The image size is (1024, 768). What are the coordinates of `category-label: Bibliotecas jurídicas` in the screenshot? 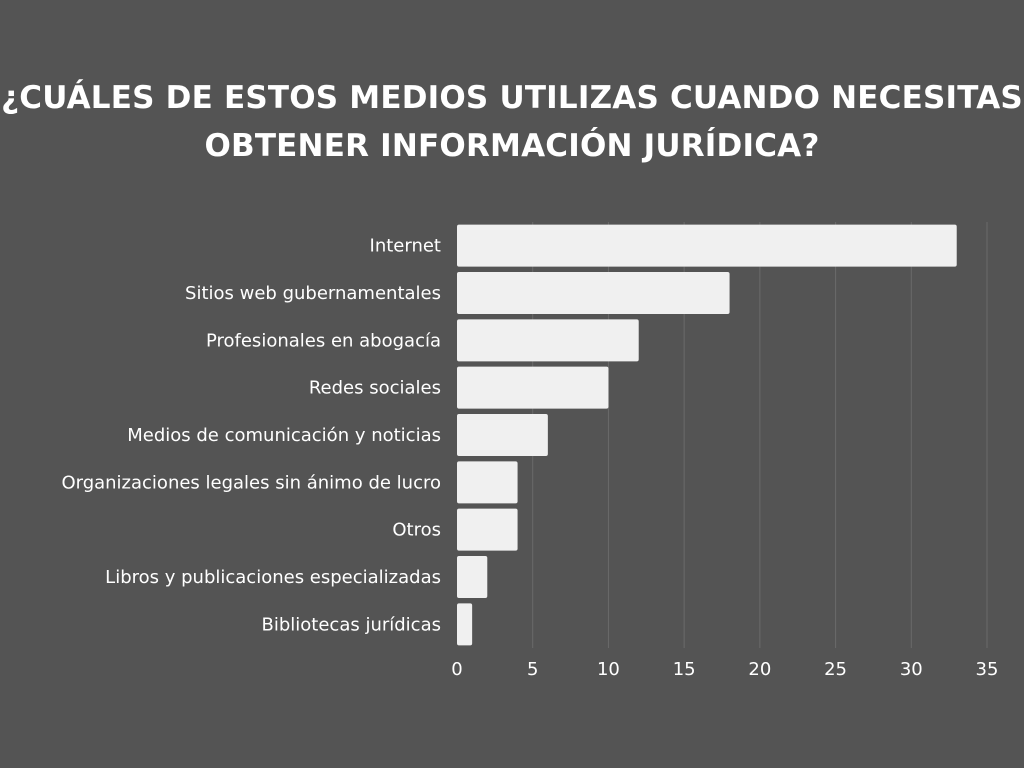 It's located at (352, 624).